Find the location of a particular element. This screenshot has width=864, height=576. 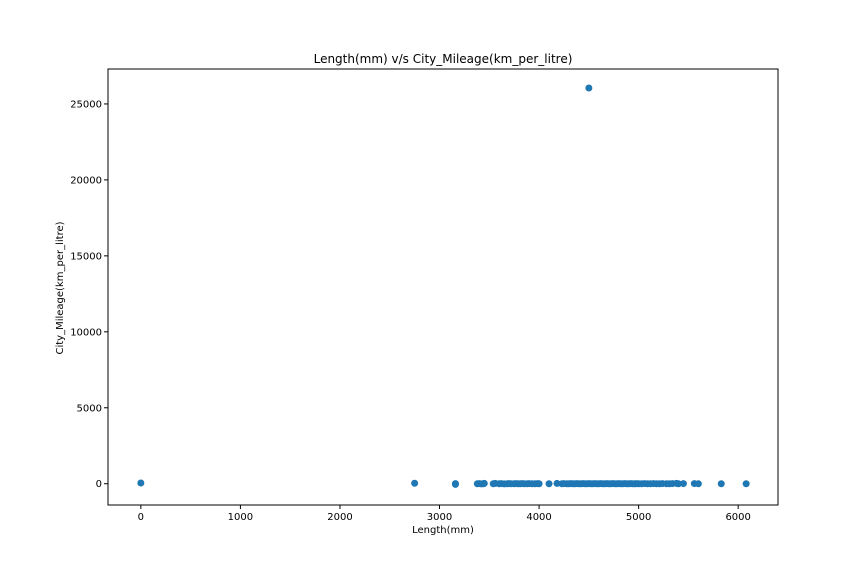

x-tick-label: 1000 is located at coordinates (240, 517).